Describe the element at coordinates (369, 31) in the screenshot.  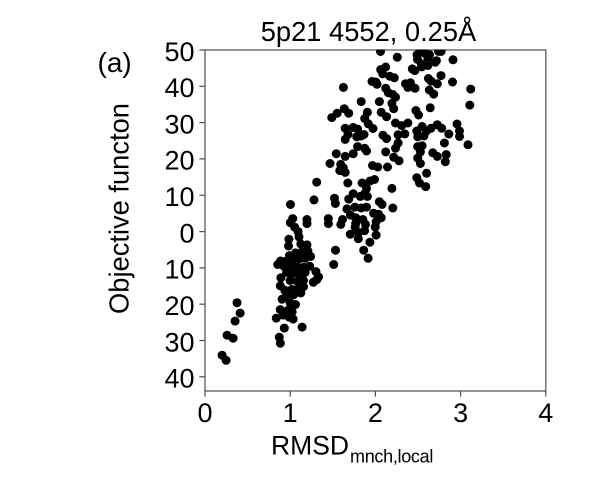
I see `svg-text: 5p21 4552, 0.25Å` at that location.